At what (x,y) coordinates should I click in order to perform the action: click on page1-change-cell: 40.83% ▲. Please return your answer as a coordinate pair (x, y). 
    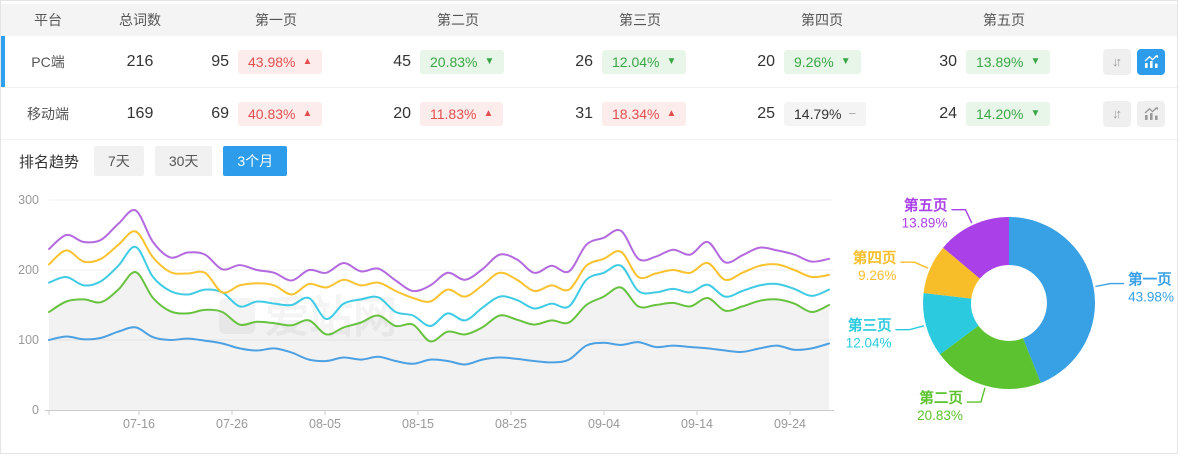
    Looking at the image, I should click on (298, 113).